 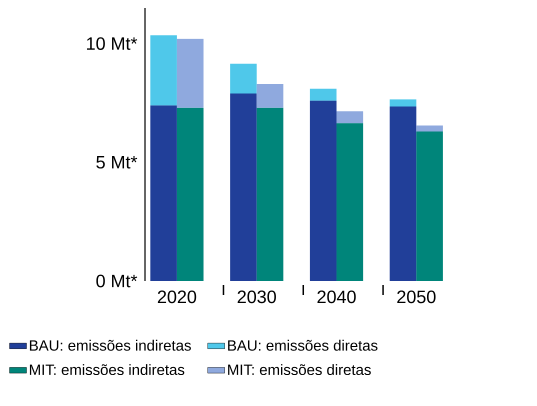 What do you see at coordinates (336, 297) in the screenshot?
I see `x-tick-label: 2040` at bounding box center [336, 297].